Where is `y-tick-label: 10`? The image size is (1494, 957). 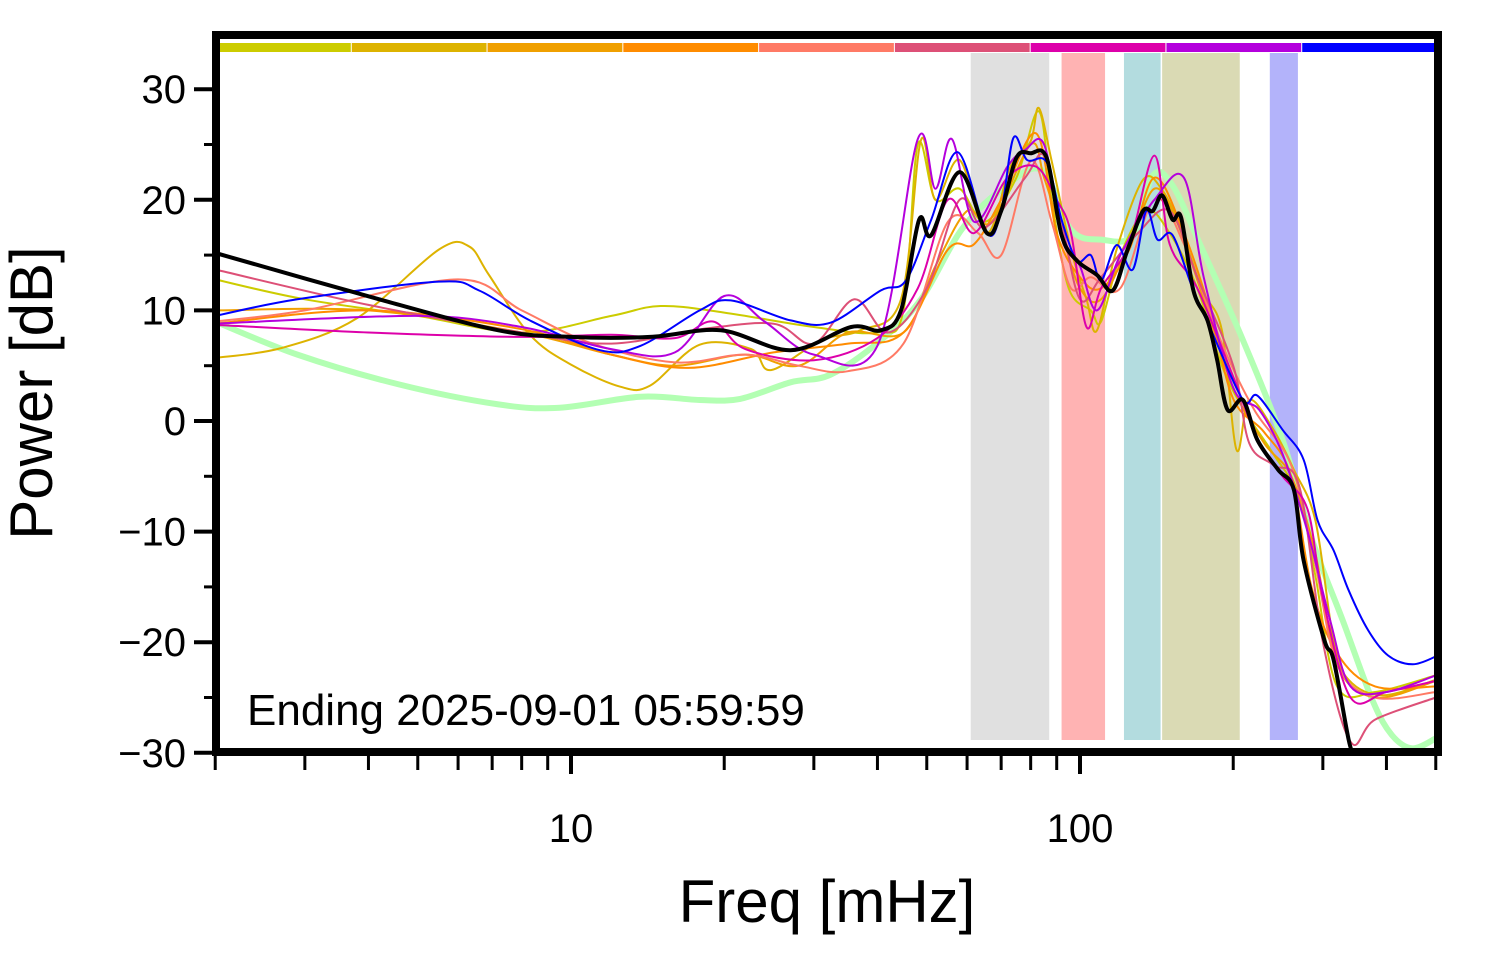
y-tick-label: 10 is located at coordinates (164, 311).